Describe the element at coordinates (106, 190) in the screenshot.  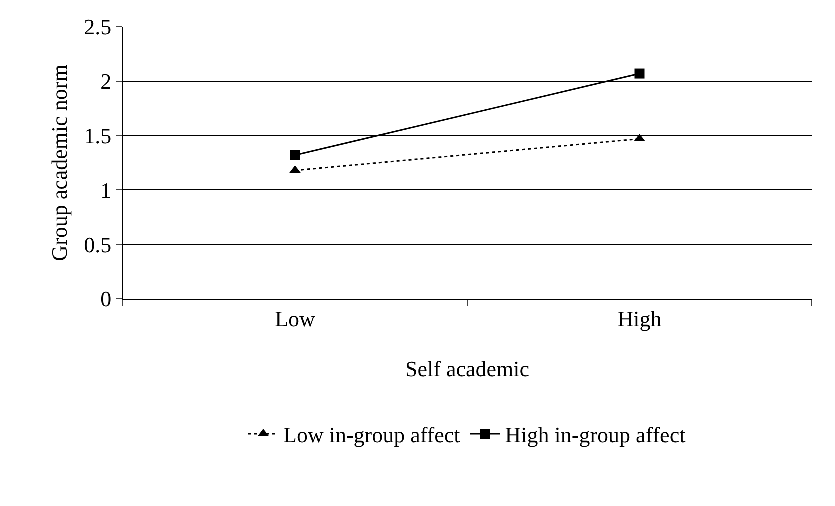
I see `y-tick-label: 1` at that location.